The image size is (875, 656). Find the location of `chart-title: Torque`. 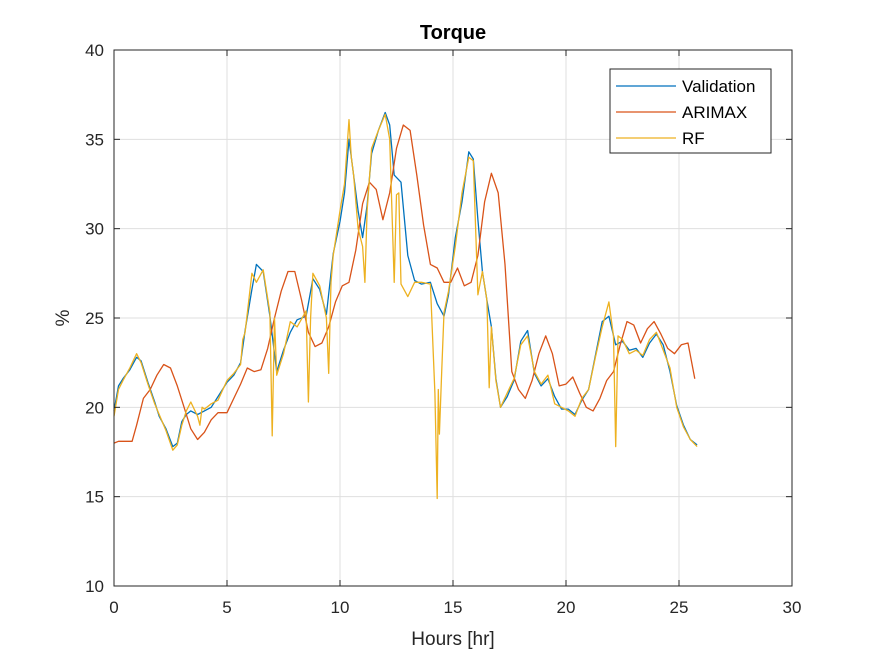

chart-title: Torque is located at coordinates (453, 33).